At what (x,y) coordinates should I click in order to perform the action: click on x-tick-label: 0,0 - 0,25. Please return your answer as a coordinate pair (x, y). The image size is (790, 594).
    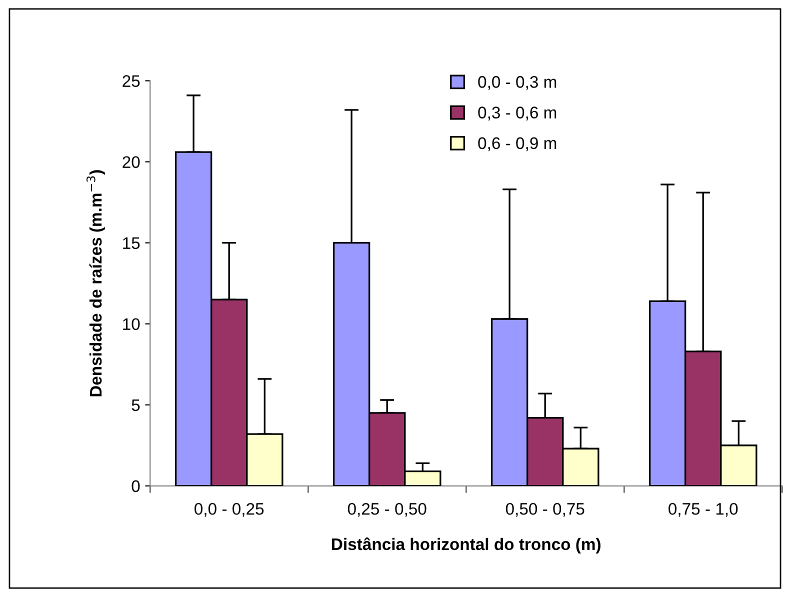
    Looking at the image, I should click on (229, 510).